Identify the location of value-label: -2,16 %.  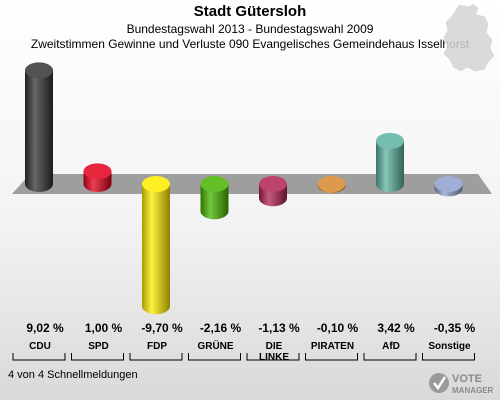
(221, 328).